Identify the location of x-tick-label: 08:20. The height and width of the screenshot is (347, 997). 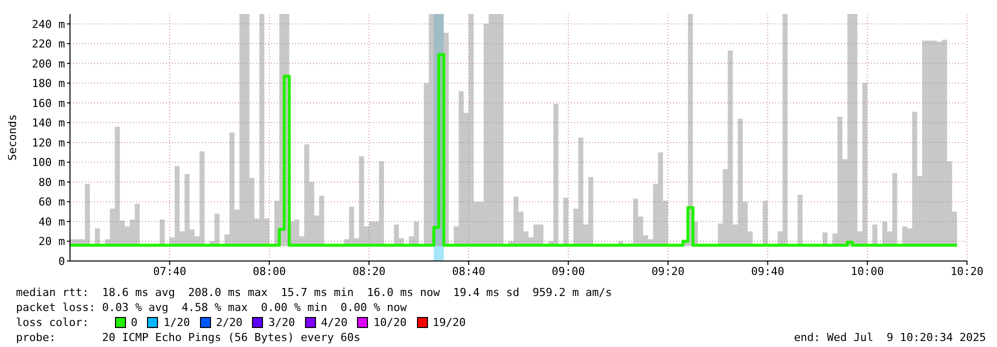
(369, 271).